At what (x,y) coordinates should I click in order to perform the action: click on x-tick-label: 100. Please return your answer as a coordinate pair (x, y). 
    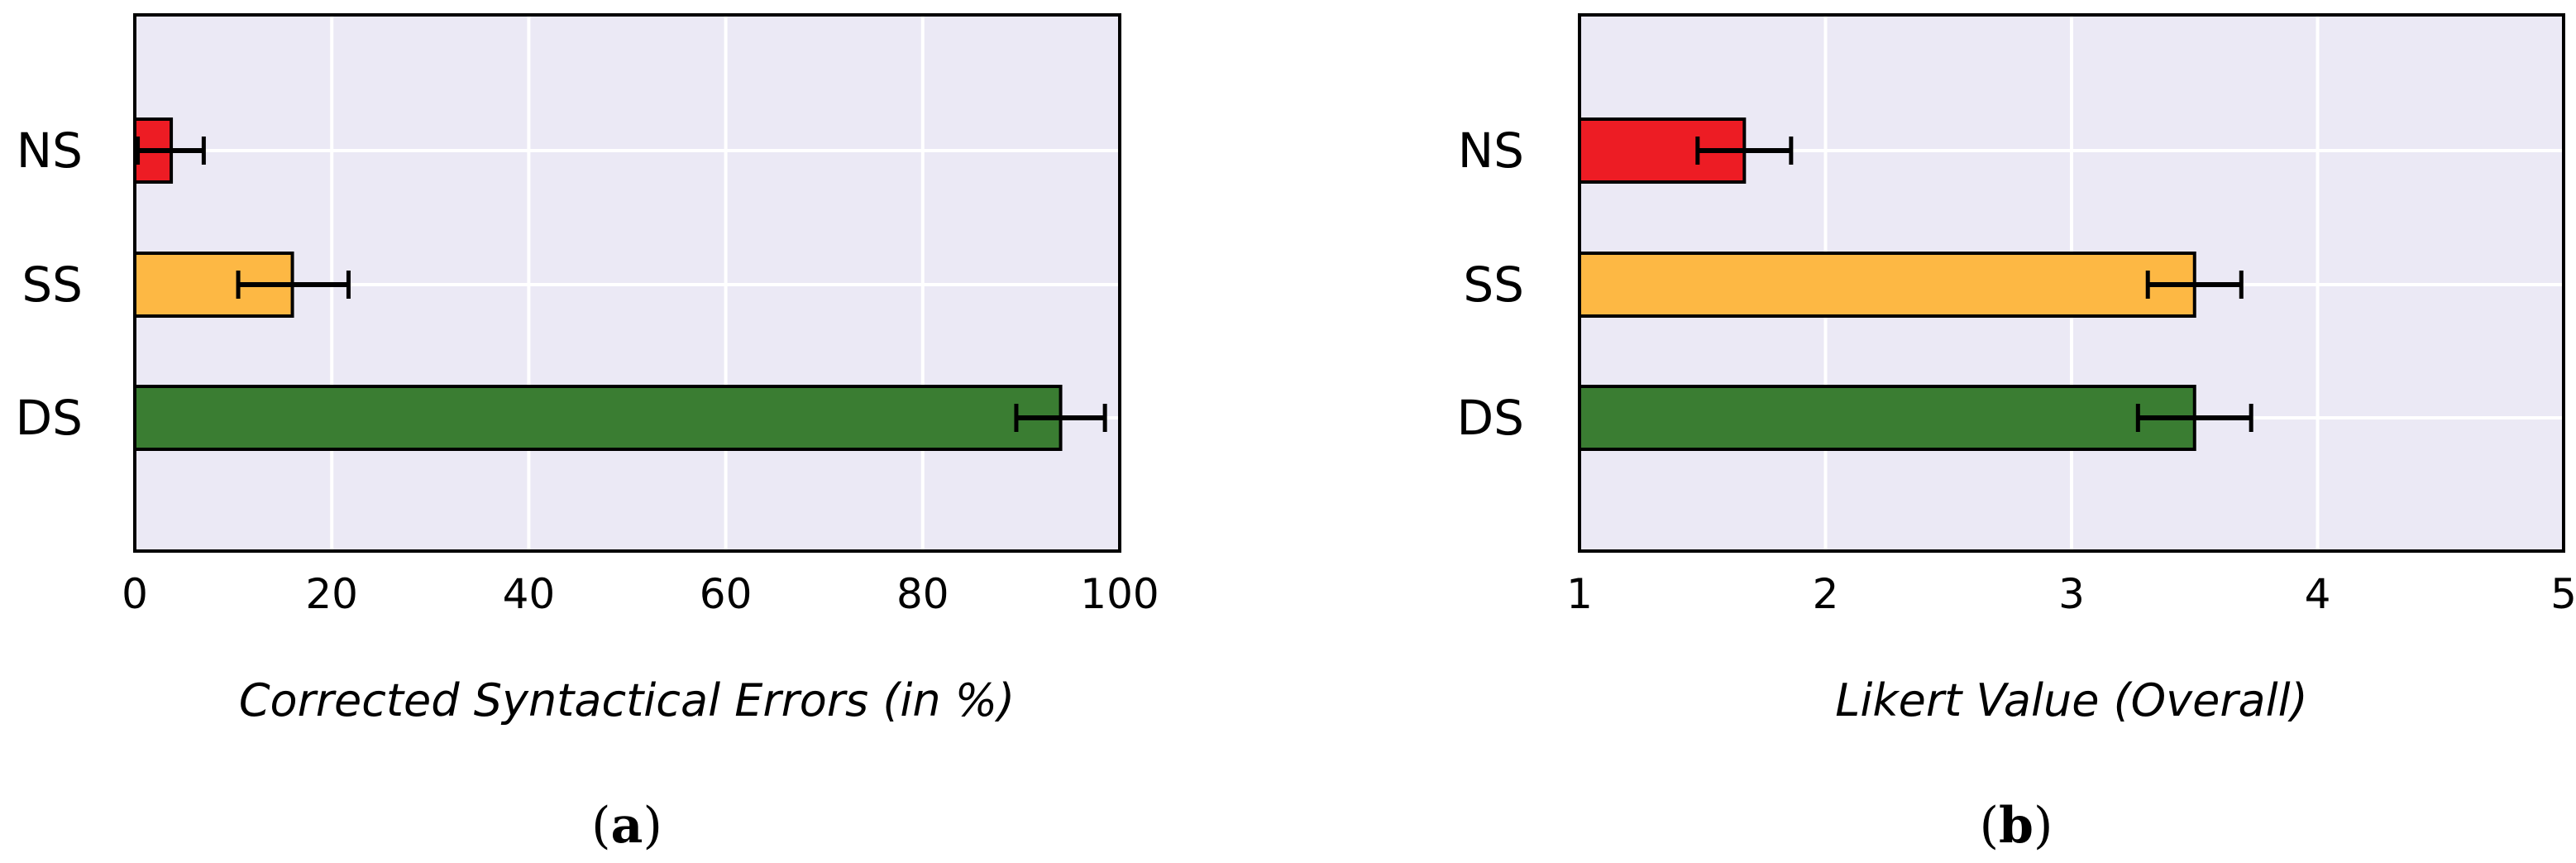
    Looking at the image, I should click on (1119, 594).